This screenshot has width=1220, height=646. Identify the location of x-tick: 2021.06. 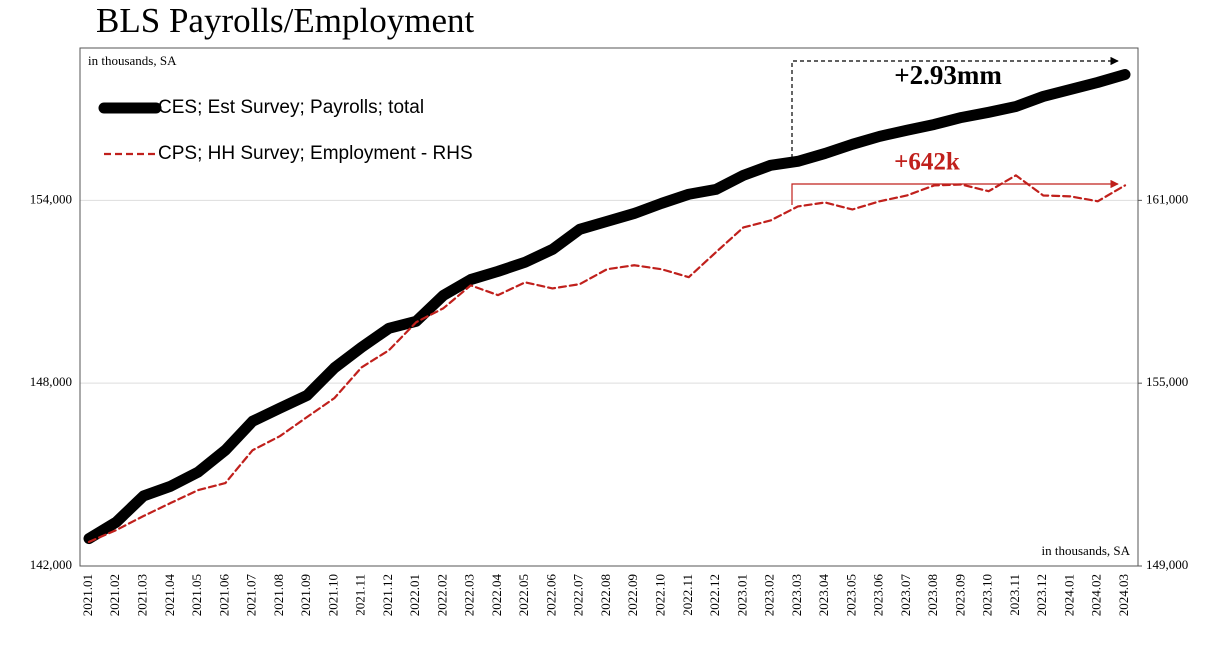
(223, 595).